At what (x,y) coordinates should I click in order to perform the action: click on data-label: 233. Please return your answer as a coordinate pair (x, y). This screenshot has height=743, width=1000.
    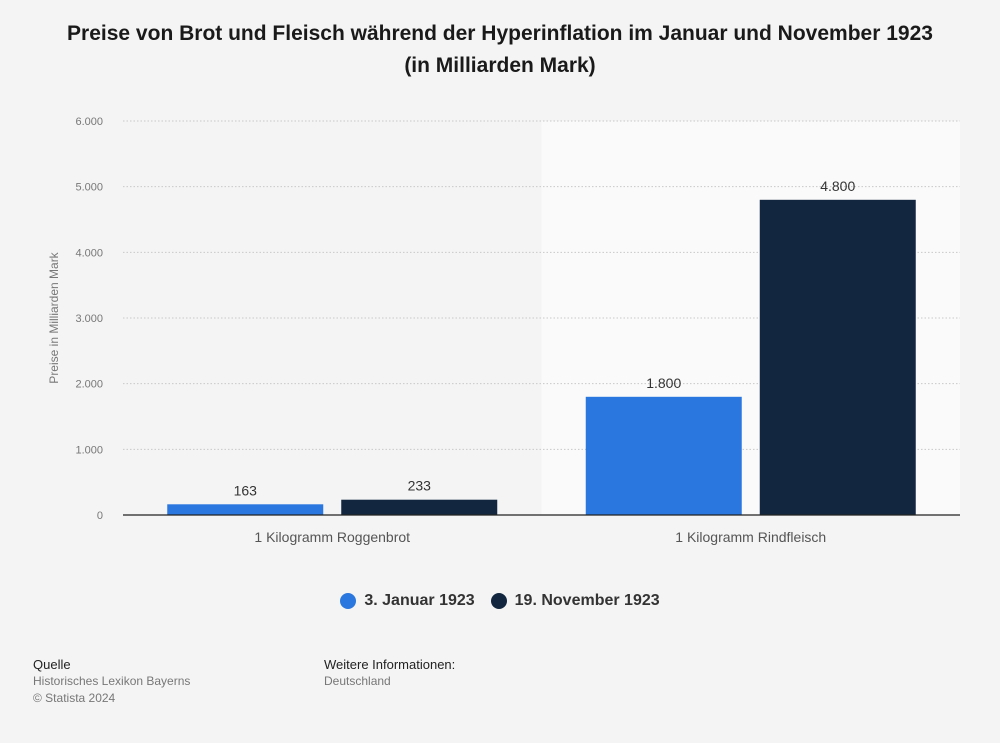
    Looking at the image, I should click on (420, 486).